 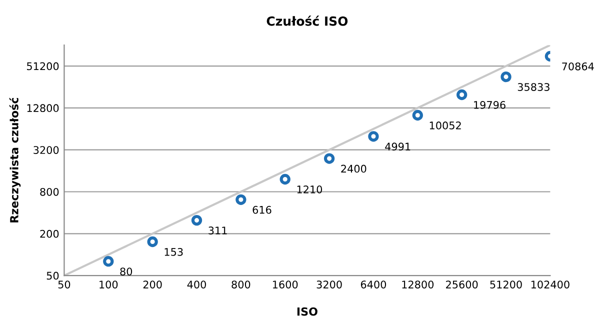 What do you see at coordinates (43, 66) in the screenshot?
I see `y-tick-label: 51200` at bounding box center [43, 66].